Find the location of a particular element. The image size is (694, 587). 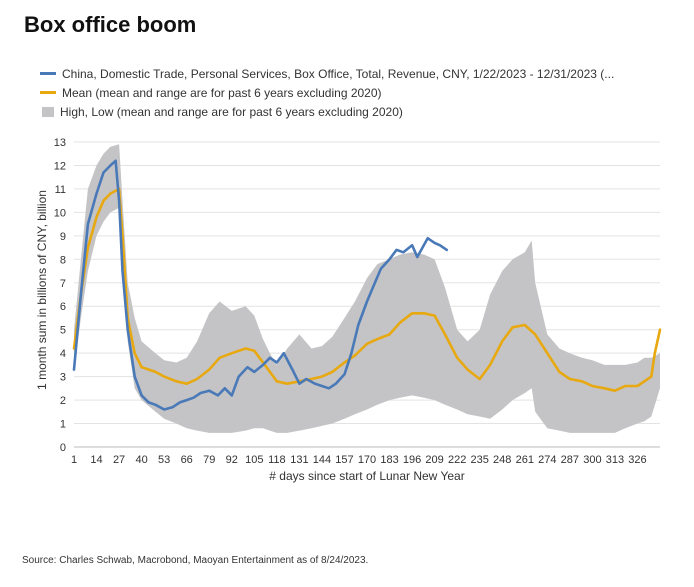

y-tick-label-2: 2 is located at coordinates (63, 401).